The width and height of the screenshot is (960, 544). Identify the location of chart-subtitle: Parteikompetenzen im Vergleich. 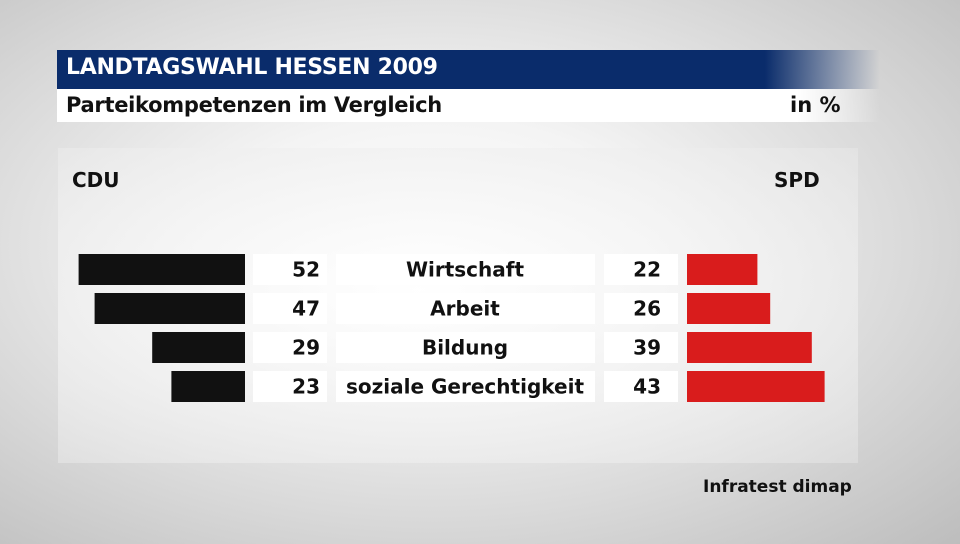
(254, 105).